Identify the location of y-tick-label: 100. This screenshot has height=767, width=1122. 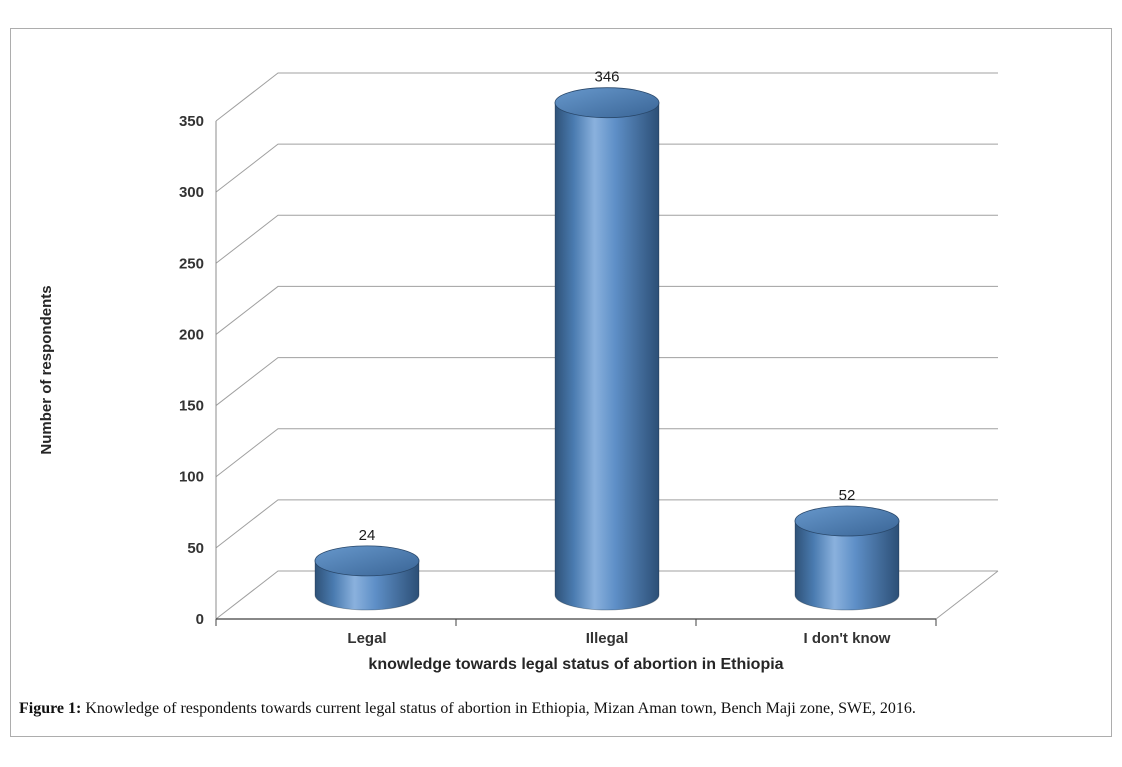
(191, 477).